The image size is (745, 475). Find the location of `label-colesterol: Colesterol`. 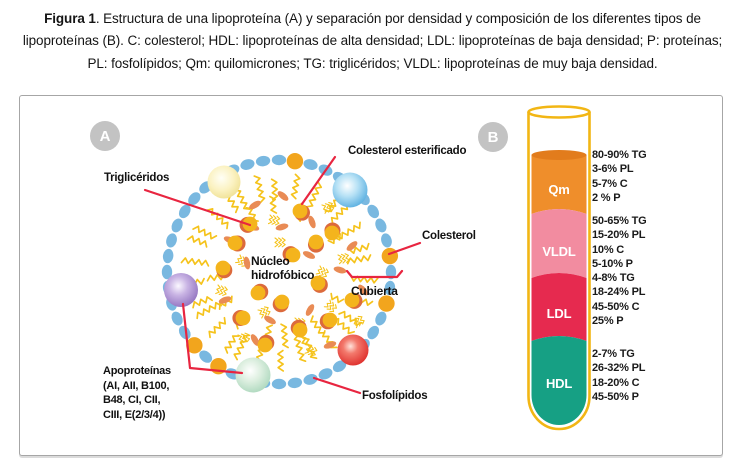

label-colesterol: Colesterol is located at coordinates (449, 236).